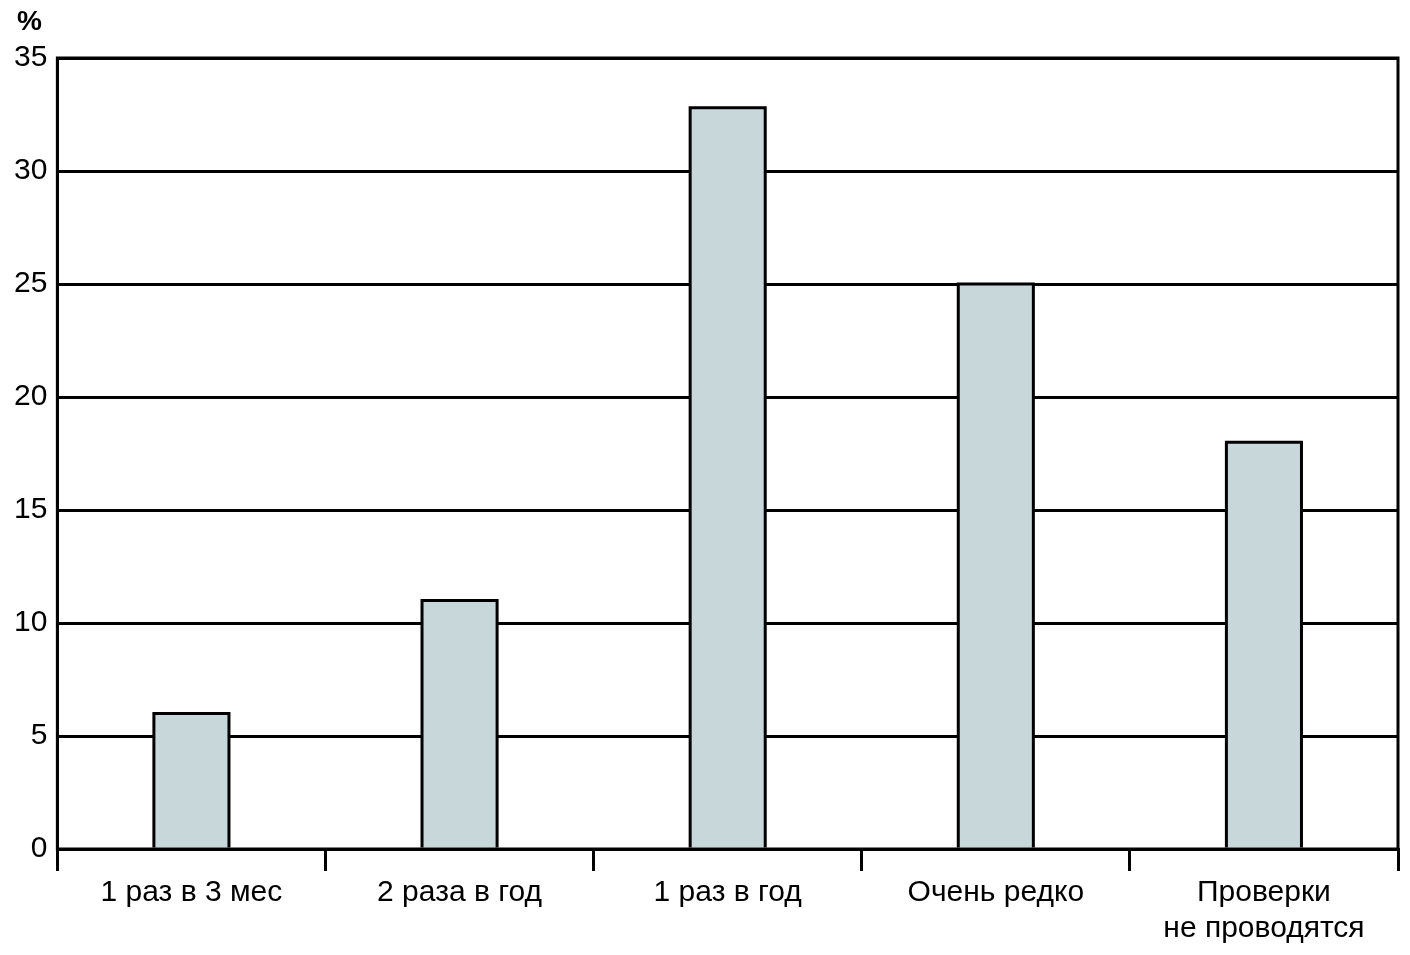 The height and width of the screenshot is (955, 1410). What do you see at coordinates (39, 847) in the screenshot?
I see `y-tick-label: 0` at bounding box center [39, 847].